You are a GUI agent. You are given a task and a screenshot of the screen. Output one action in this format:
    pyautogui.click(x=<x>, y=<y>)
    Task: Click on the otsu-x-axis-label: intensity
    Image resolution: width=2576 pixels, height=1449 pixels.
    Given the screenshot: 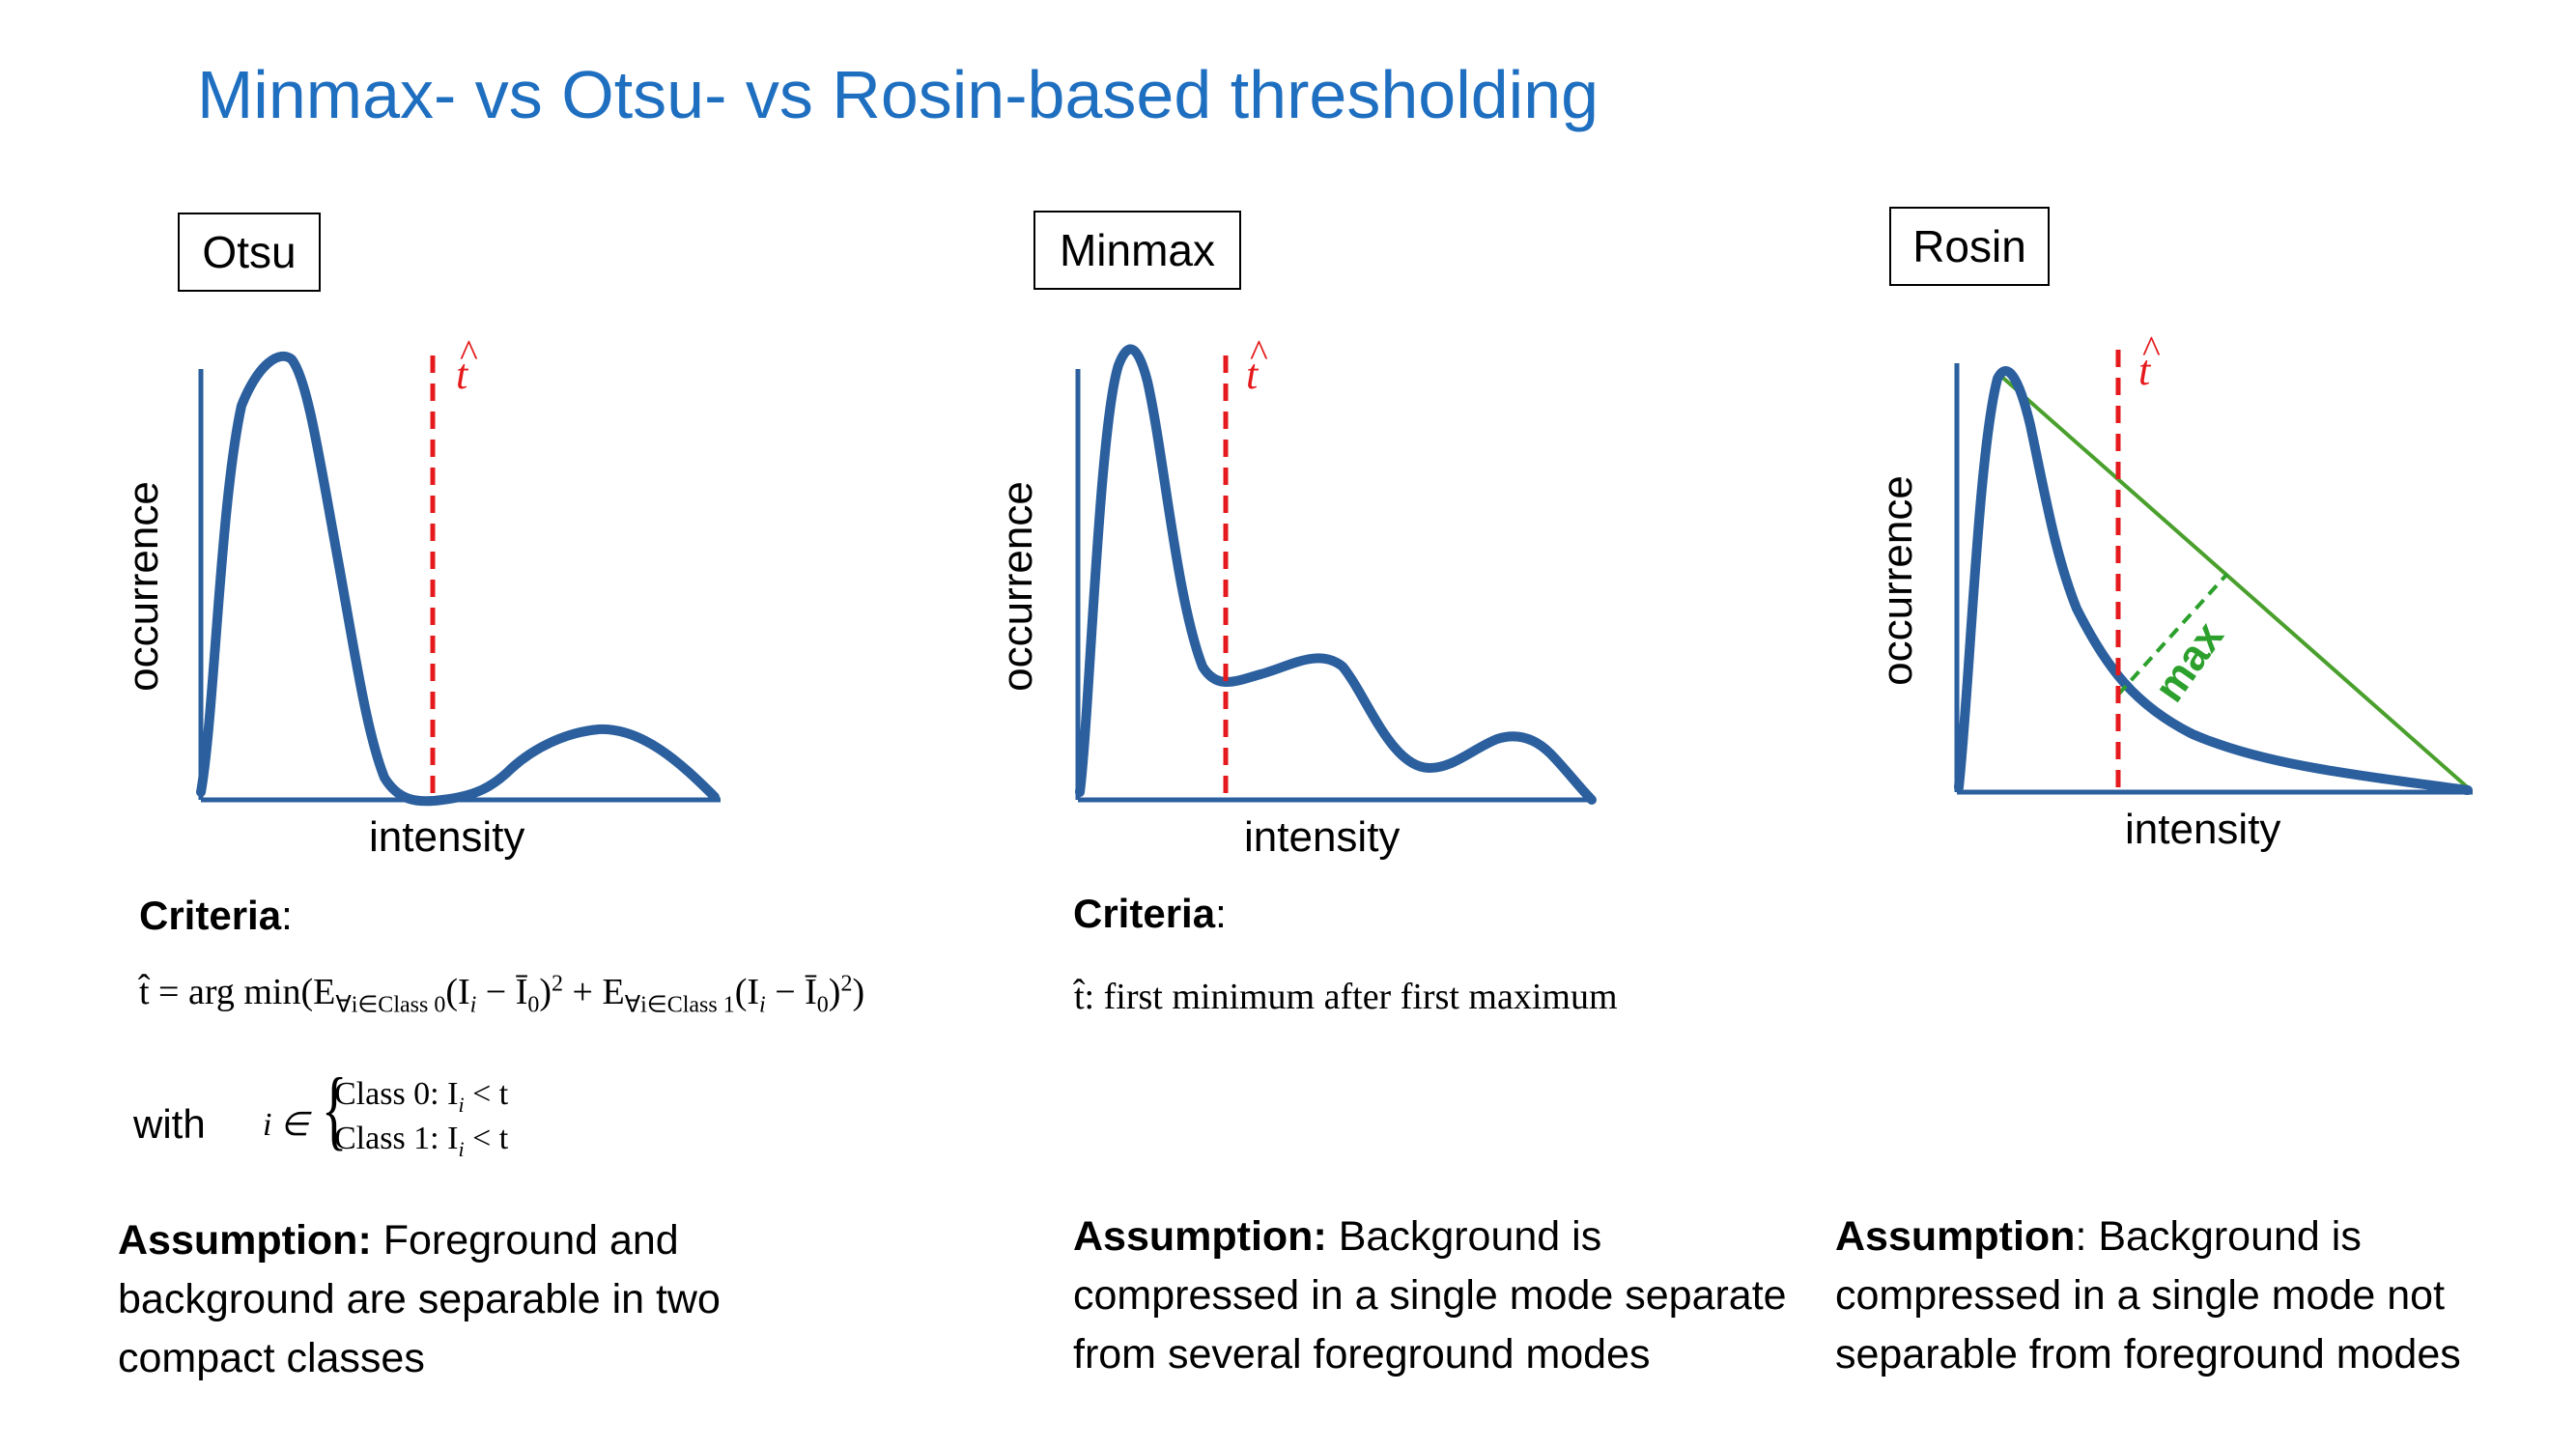 What is the action you would take?
    pyautogui.click(x=447, y=837)
    